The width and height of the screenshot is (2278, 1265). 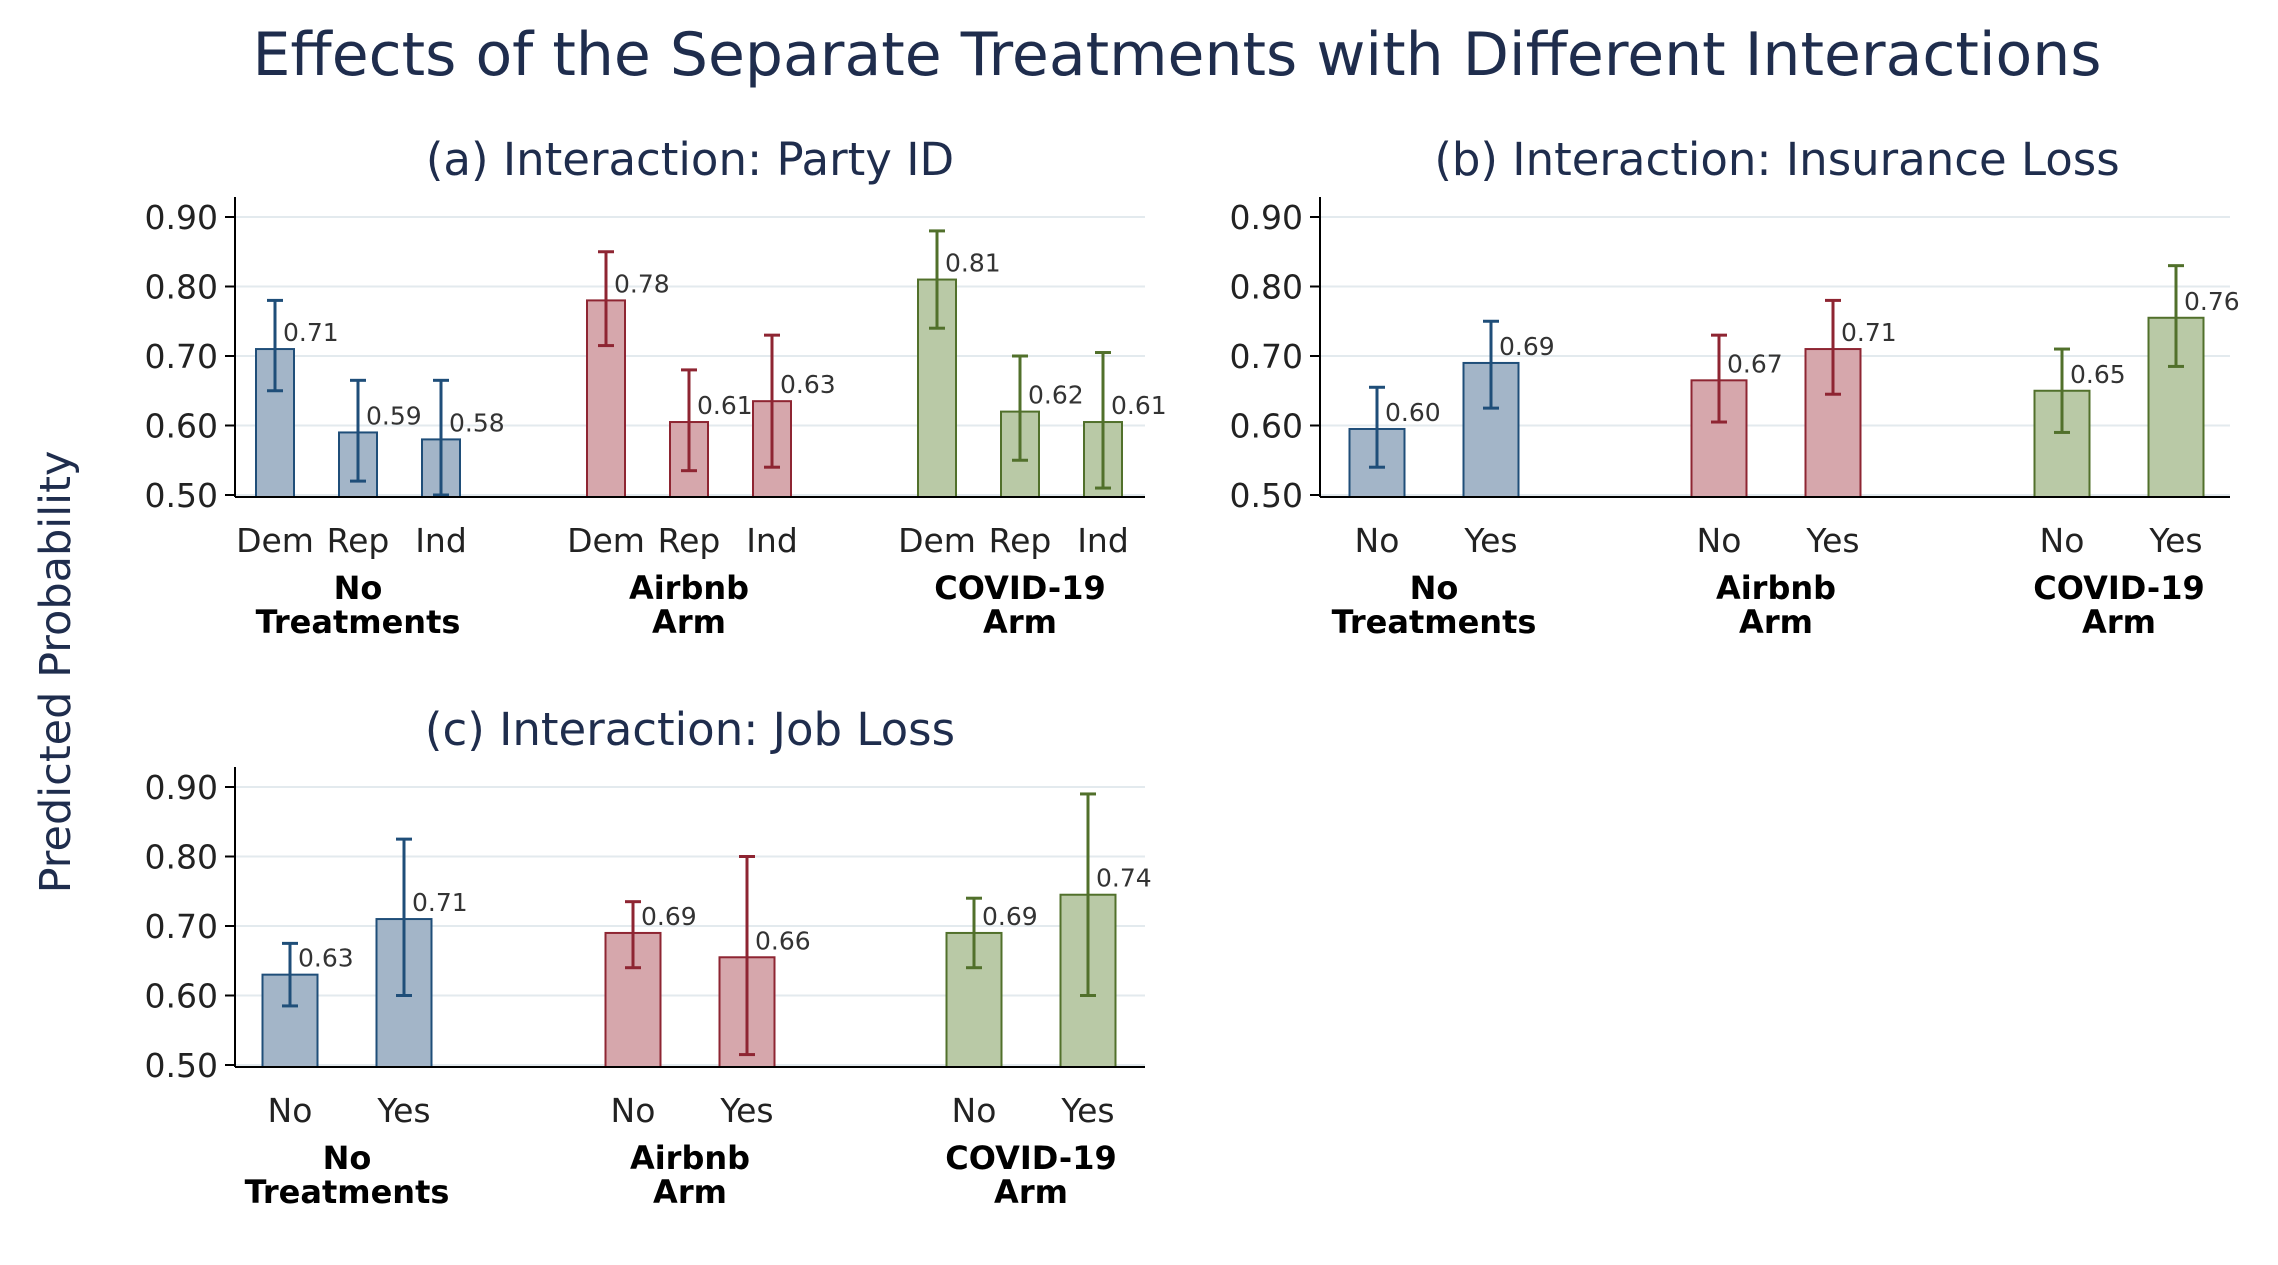 What do you see at coordinates (2212, 301) in the screenshot?
I see `data-label: 0.76` at bounding box center [2212, 301].